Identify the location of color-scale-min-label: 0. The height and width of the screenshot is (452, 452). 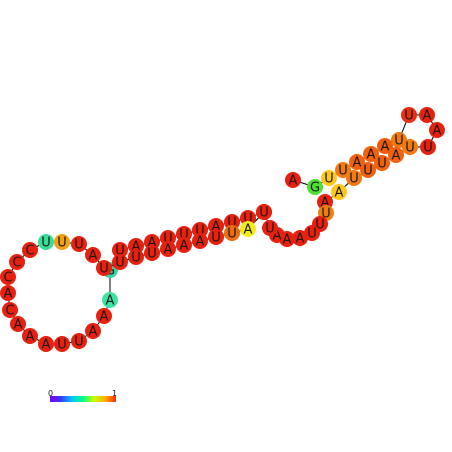
(50, 393).